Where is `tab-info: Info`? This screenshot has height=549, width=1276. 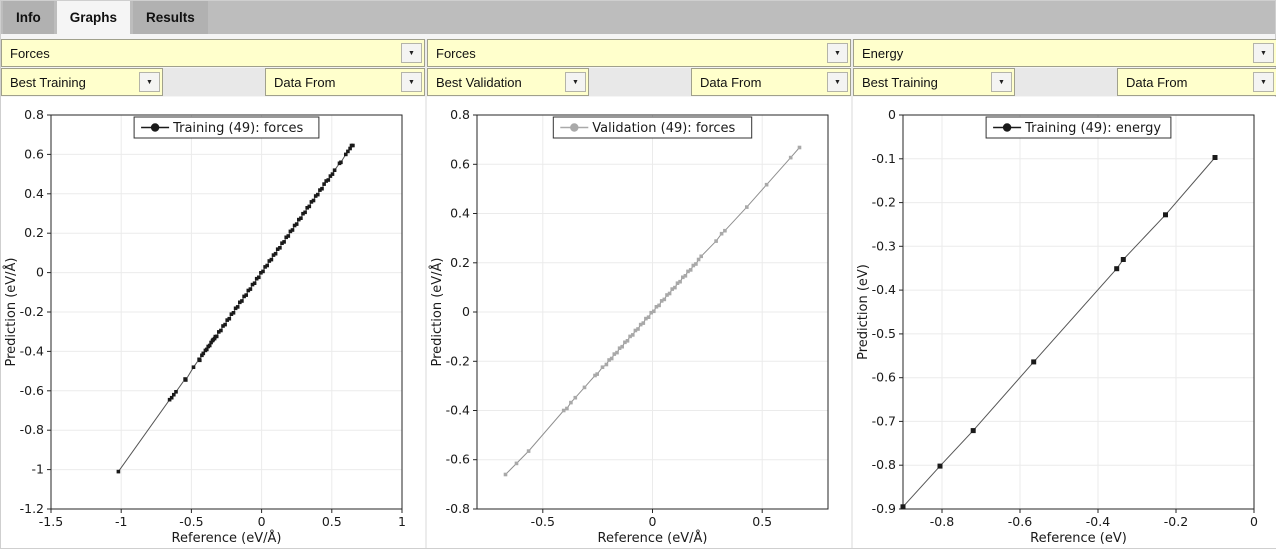 tab-info: Info is located at coordinates (28, 17).